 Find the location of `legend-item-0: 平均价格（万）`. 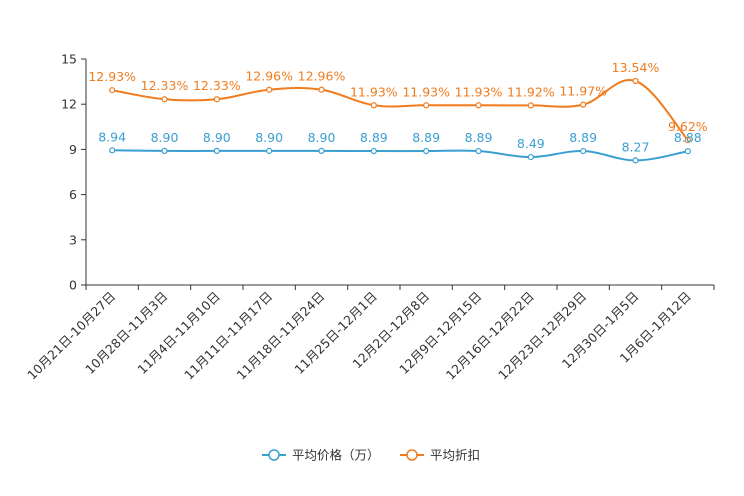

legend-item-0: 平均价格（万） is located at coordinates (321, 455).